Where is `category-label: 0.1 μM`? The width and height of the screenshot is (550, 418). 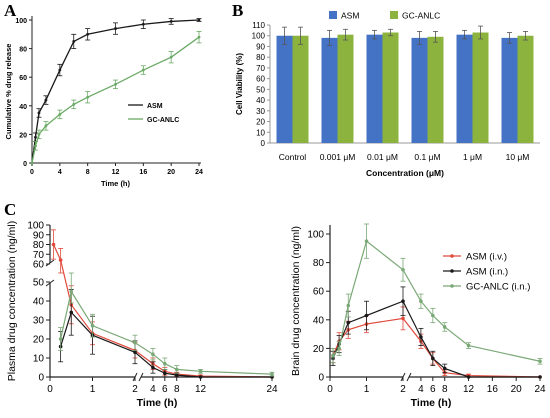
category-label: 0.1 μM is located at coordinates (427, 157).